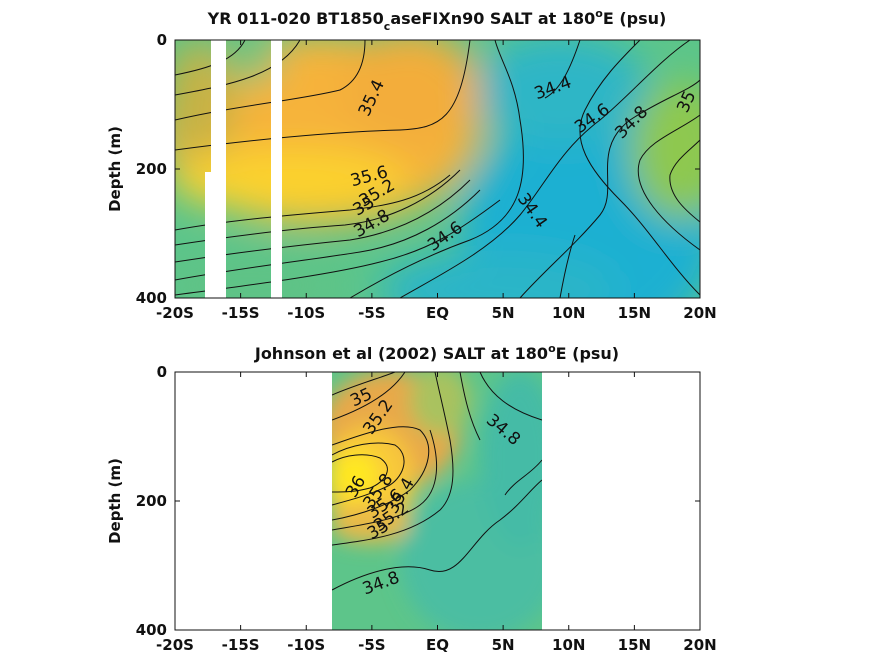 This screenshot has height=656, width=875. Describe the element at coordinates (115, 501) in the screenshot. I see `panel-bottom-y-label: Depth (m)` at that location.